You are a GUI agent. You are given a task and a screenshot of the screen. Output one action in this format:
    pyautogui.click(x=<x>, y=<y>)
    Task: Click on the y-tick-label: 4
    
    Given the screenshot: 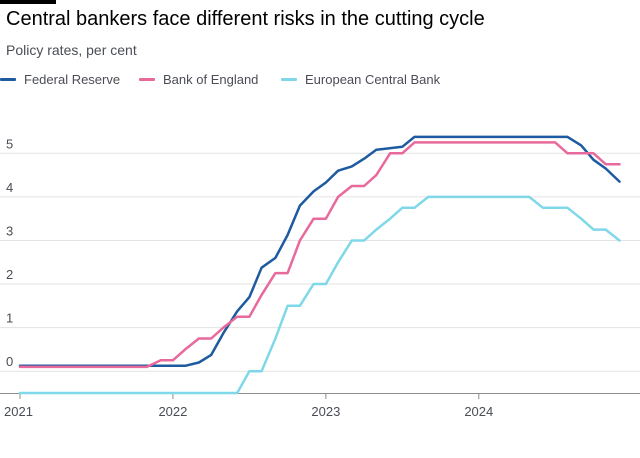 What is the action you would take?
    pyautogui.click(x=9, y=187)
    